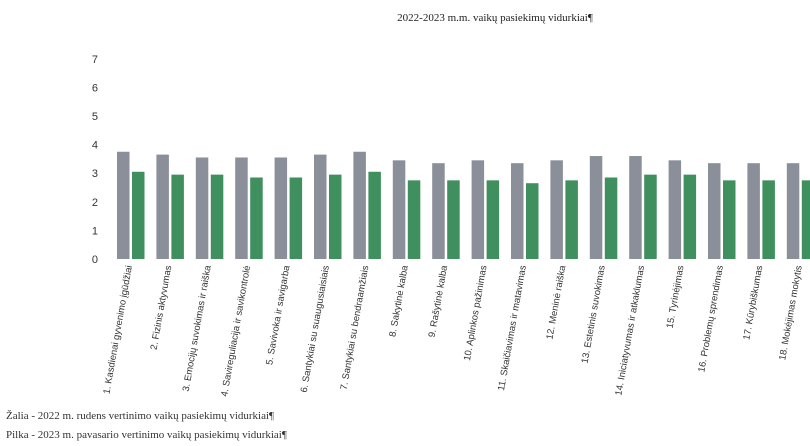 Image resolution: width=810 pixels, height=446 pixels. What do you see at coordinates (236, 331) in the screenshot?
I see `x-category-label: 4. Savireguliacija ir savikontrolė` at bounding box center [236, 331].